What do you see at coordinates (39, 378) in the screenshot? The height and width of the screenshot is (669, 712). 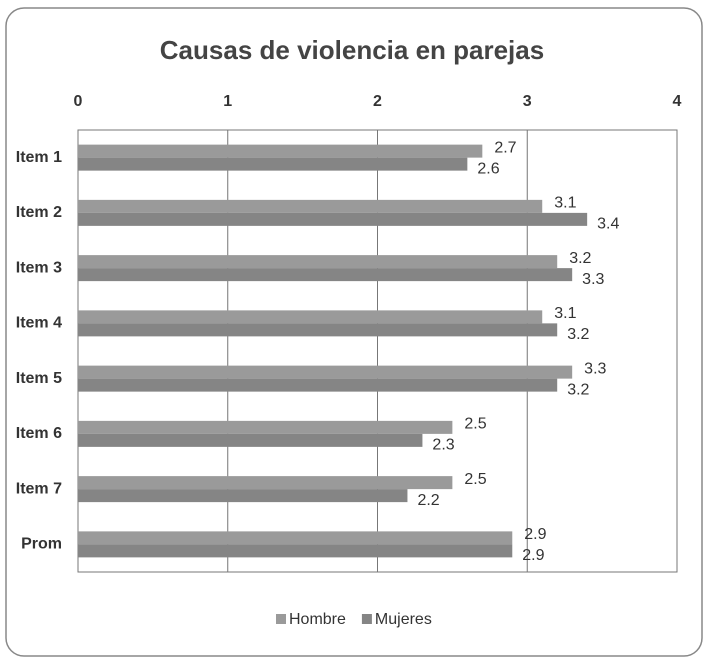 I see `y-tick-label: Item 5` at bounding box center [39, 378].